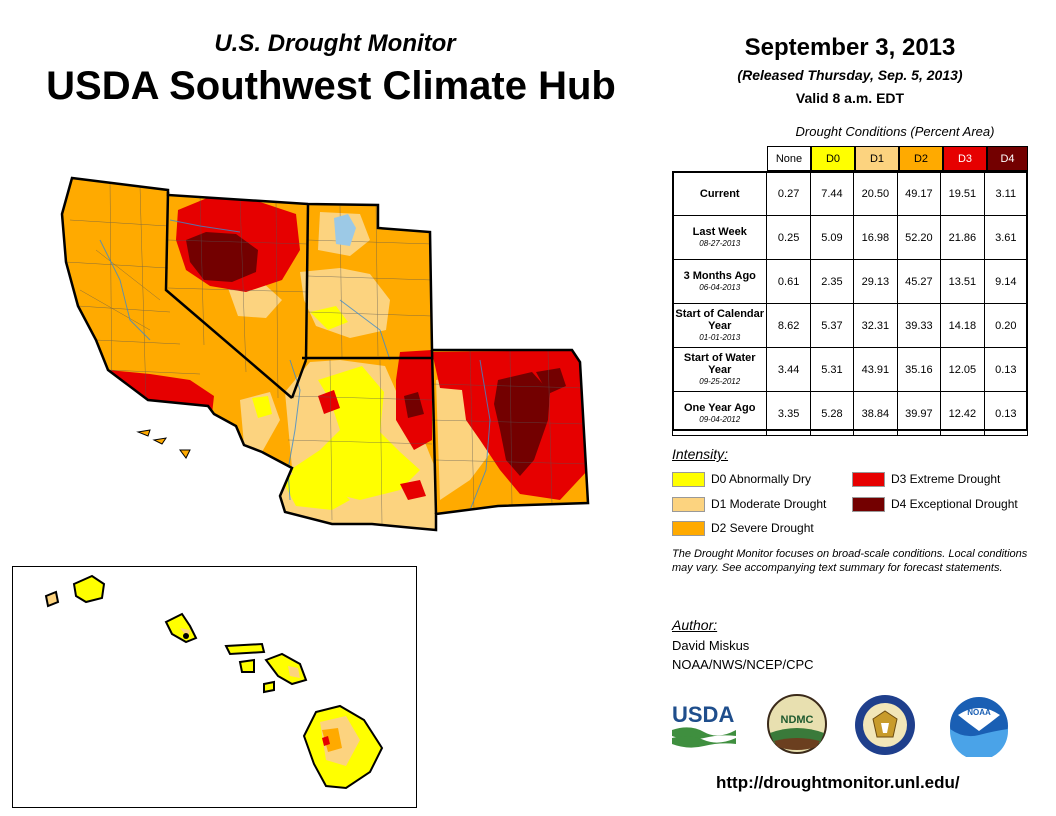 Image resolution: width=1056 pixels, height=816 pixels. What do you see at coordinates (962, 237) in the screenshot?
I see `table-cell: 21.86` at bounding box center [962, 237].